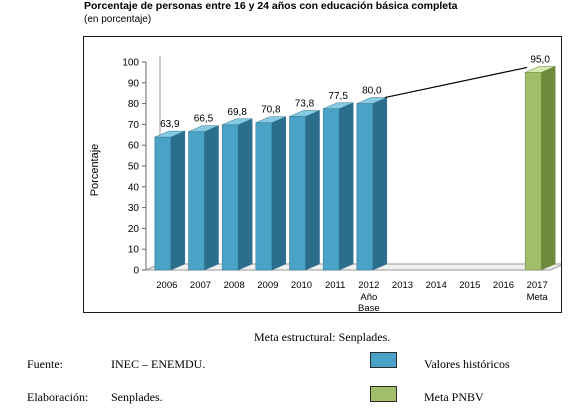 The width and height of the screenshot is (568, 411). What do you see at coordinates (537, 285) in the screenshot?
I see `x-tick-label: 2017` at bounding box center [537, 285].